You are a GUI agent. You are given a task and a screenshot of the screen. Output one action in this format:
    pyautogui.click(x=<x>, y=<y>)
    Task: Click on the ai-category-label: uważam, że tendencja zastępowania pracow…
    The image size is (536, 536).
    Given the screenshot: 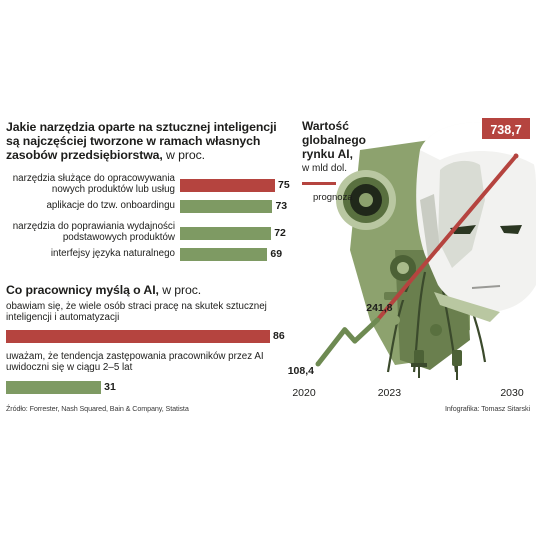 What is the action you would take?
    pyautogui.click(x=135, y=362)
    